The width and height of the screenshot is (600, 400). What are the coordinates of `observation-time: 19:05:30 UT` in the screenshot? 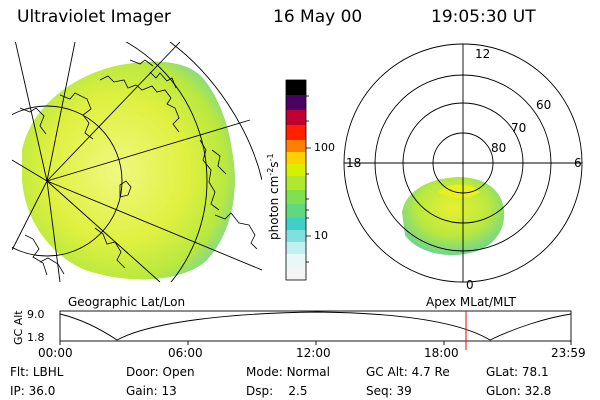 It's located at (483, 17).